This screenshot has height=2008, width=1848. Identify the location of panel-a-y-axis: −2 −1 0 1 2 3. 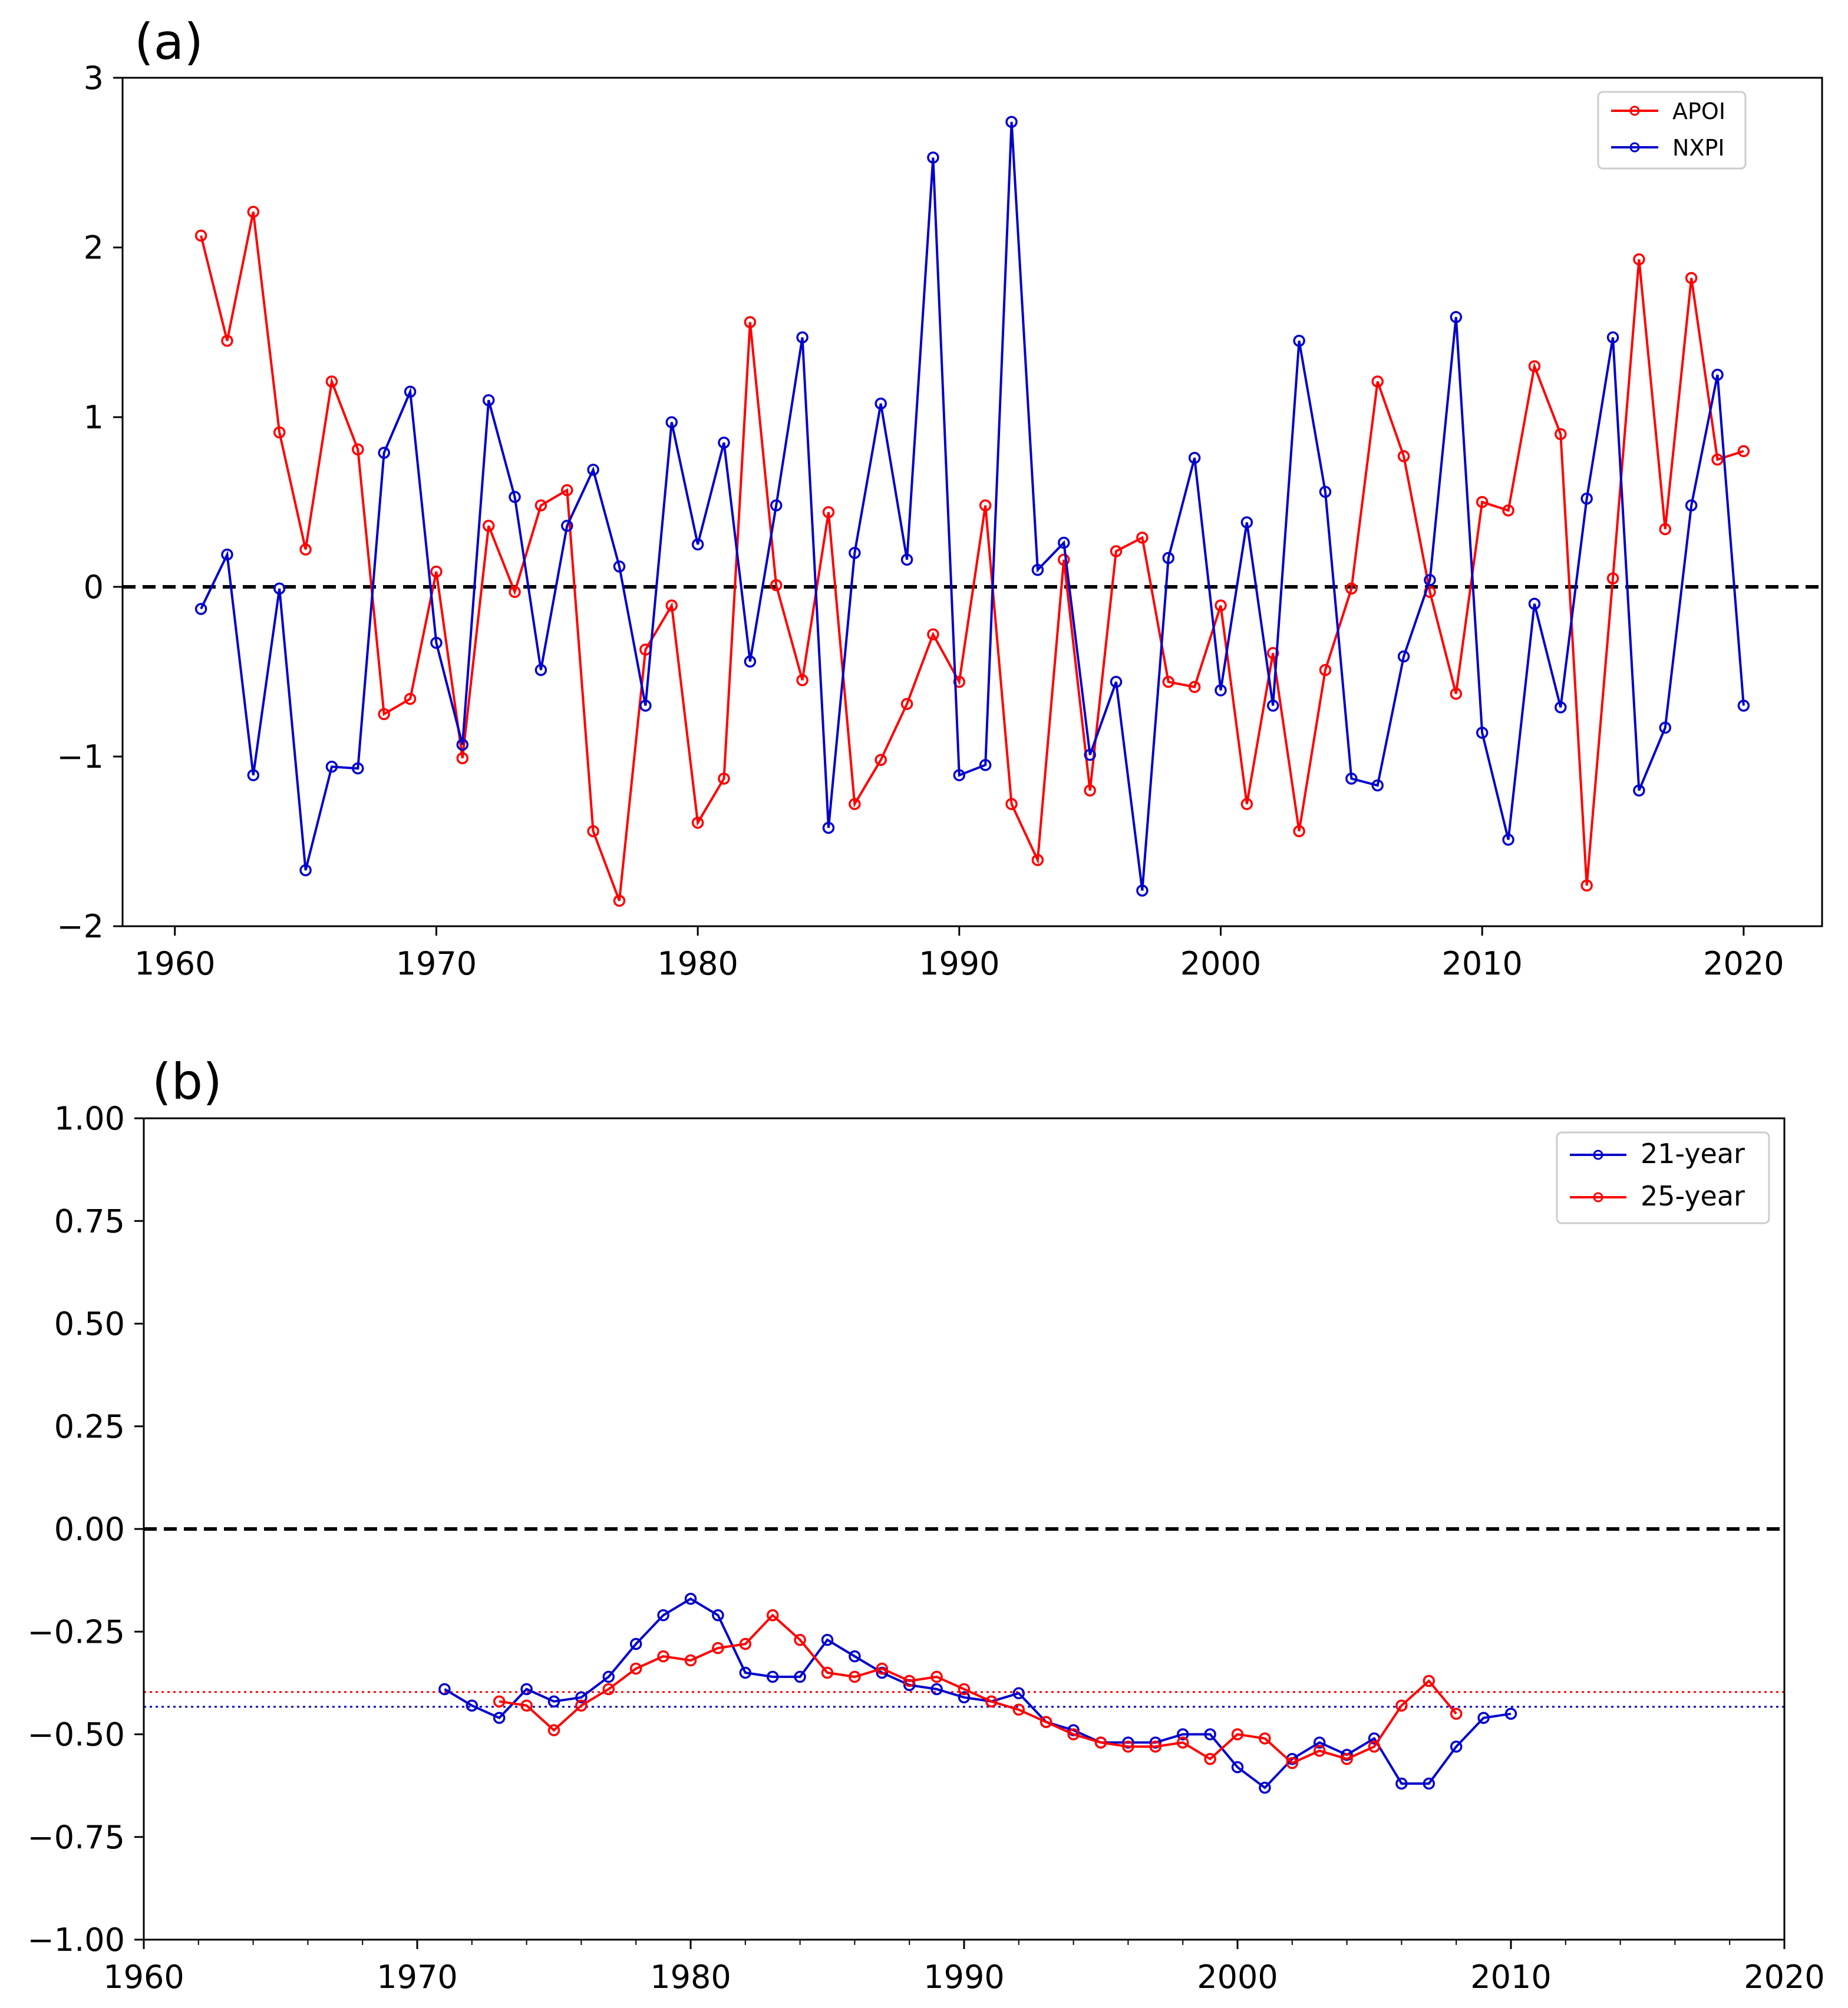
(90, 502).